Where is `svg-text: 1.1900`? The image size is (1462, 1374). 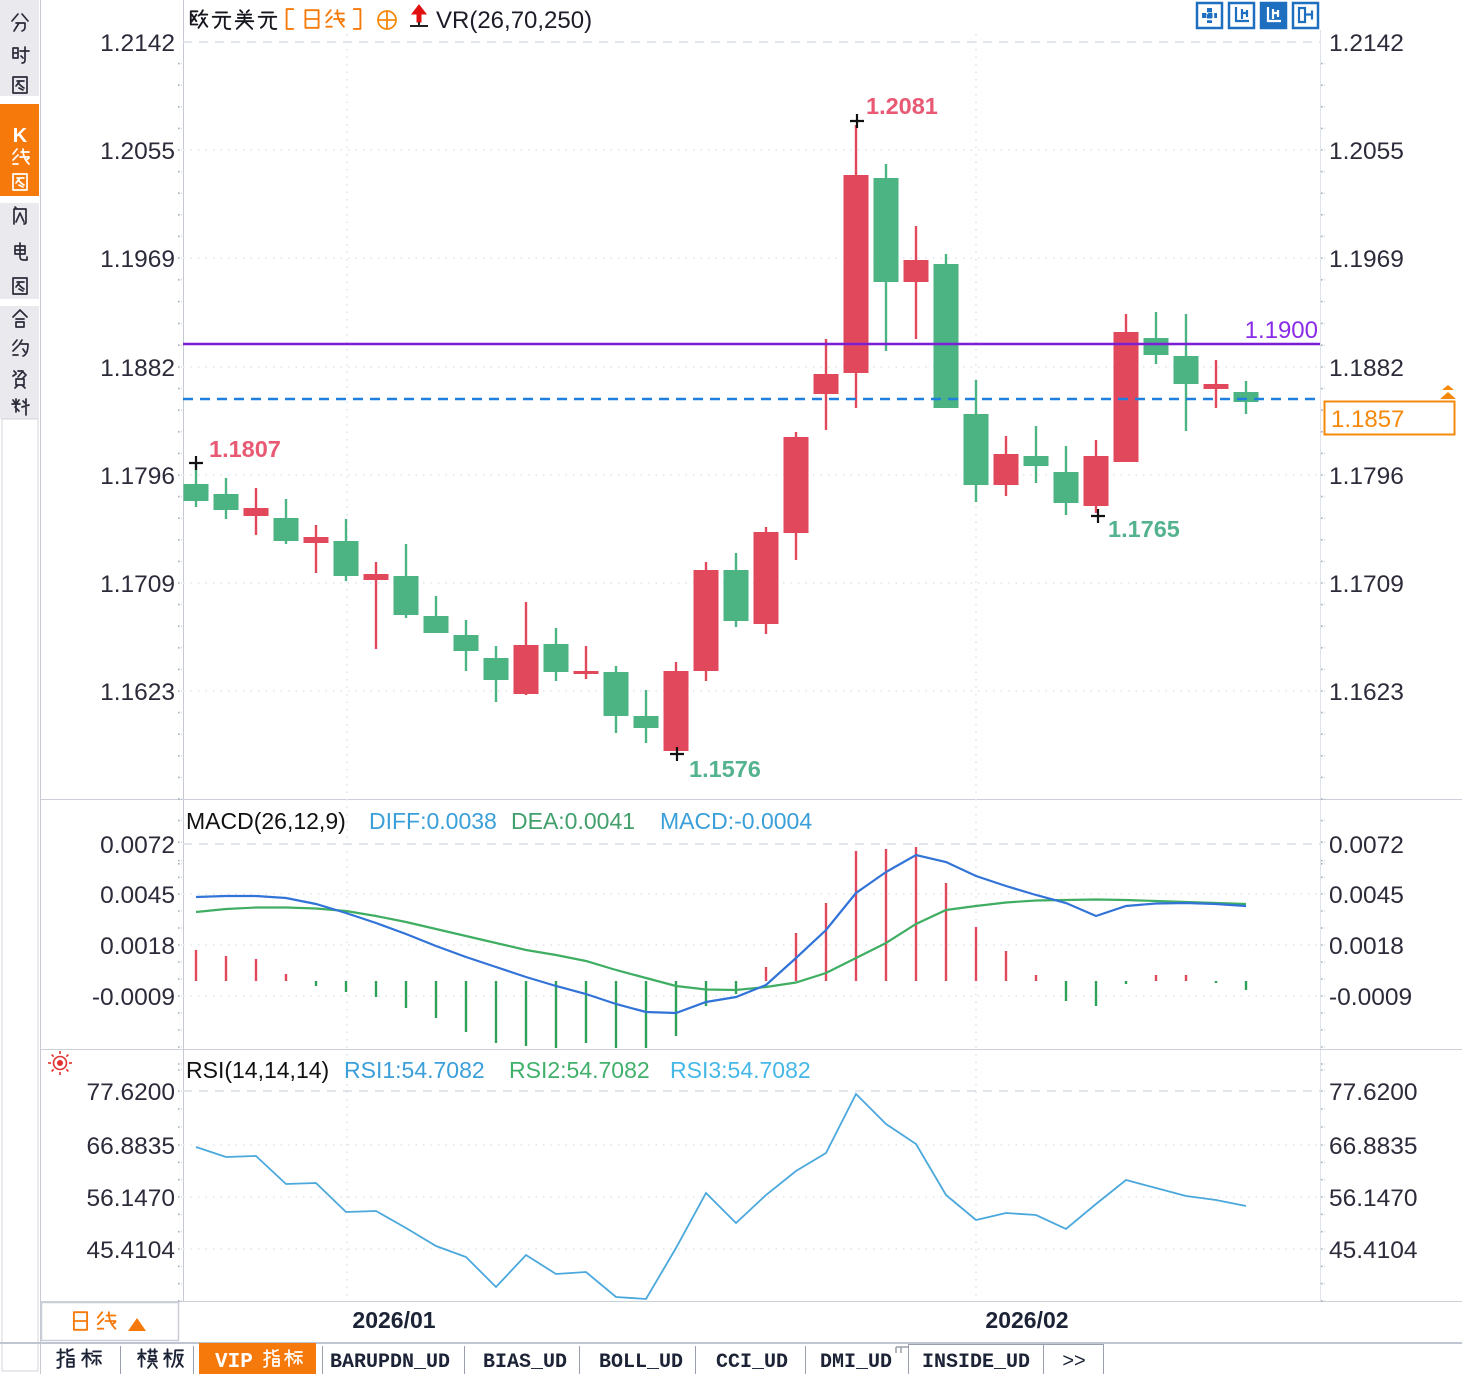 svg-text: 1.1900 is located at coordinates (1281, 330).